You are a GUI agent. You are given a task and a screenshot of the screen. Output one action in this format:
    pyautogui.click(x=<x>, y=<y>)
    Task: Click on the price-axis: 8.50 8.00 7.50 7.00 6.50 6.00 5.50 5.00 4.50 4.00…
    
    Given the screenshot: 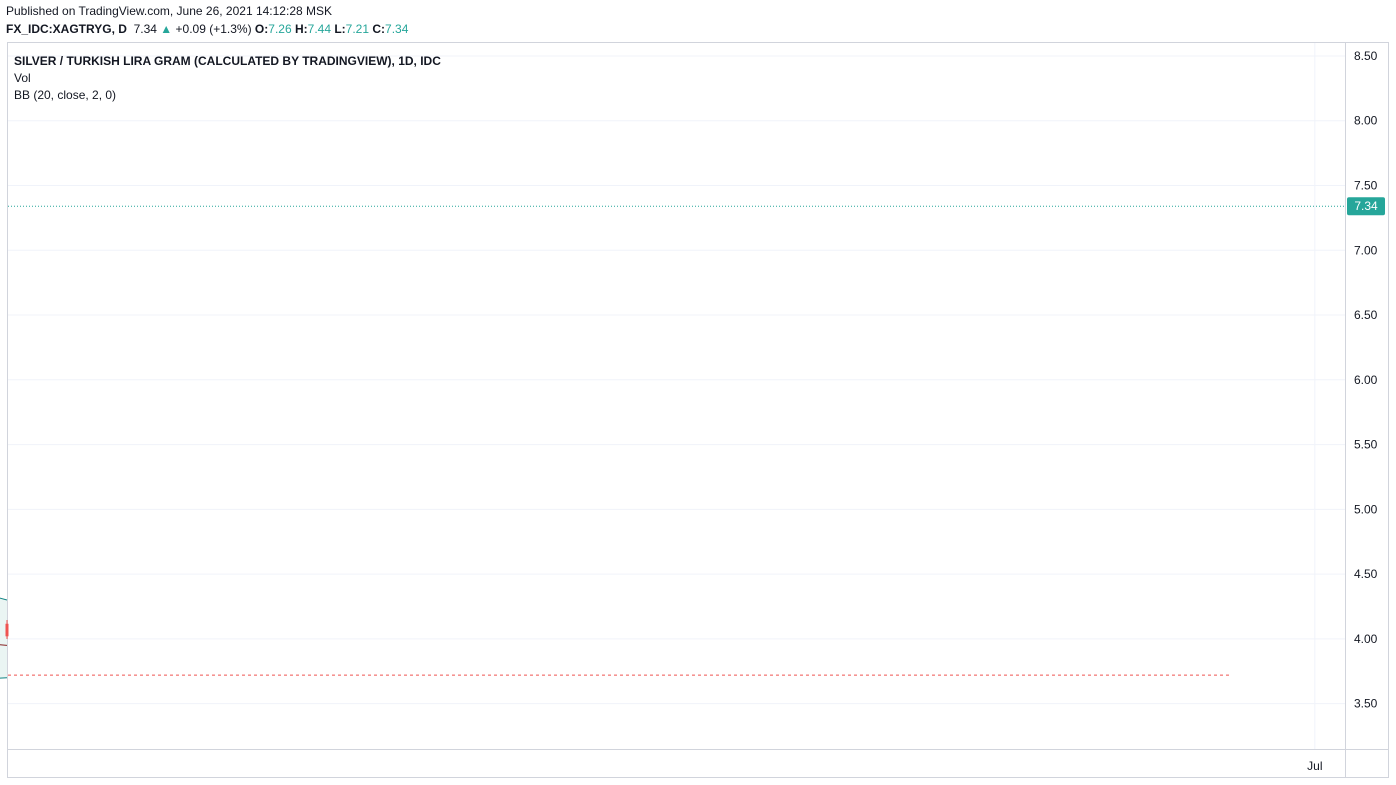 What is the action you would take?
    pyautogui.click(x=1366, y=380)
    